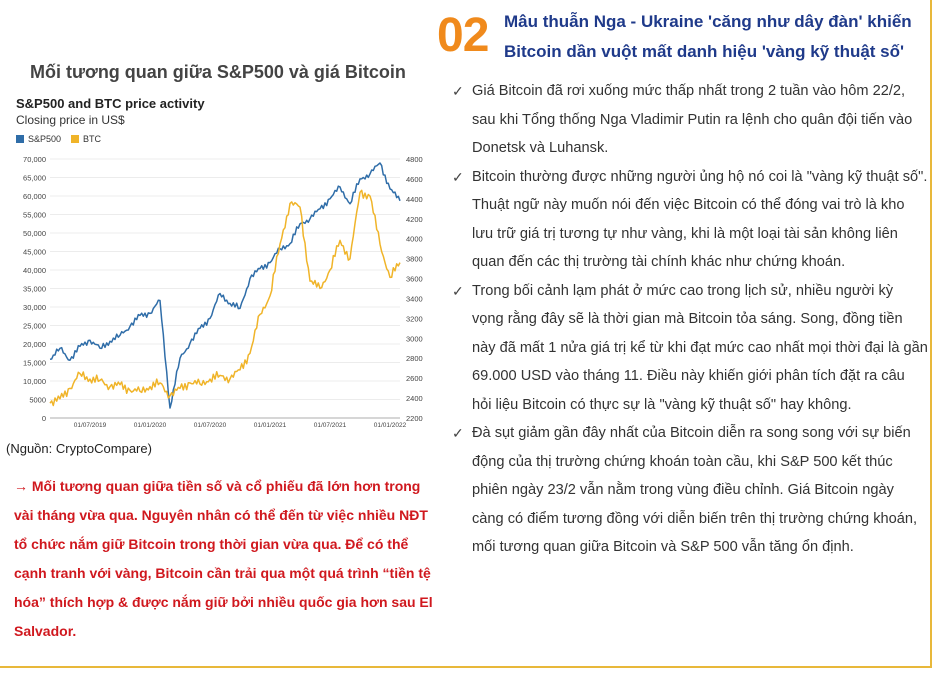  Describe the element at coordinates (34, 178) in the screenshot. I see `left-axis-tick-label: 65,000` at that location.